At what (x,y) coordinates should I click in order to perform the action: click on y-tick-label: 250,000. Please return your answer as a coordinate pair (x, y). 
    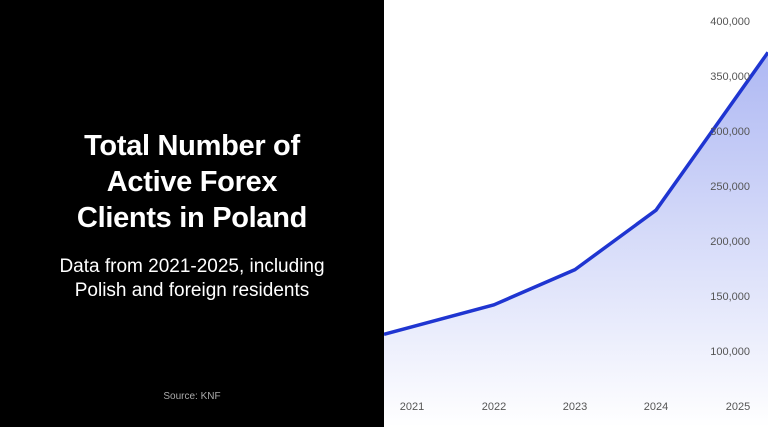
    Looking at the image, I should click on (730, 187).